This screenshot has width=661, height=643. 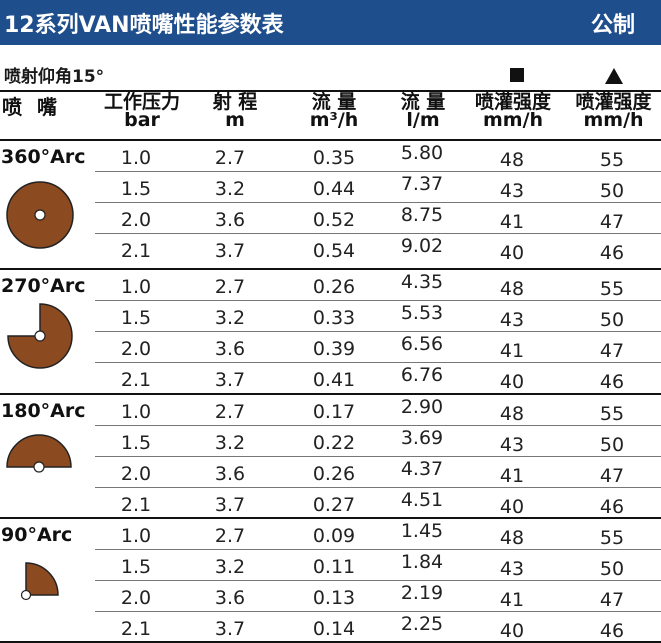 I want to click on flow-m3-cell: 0.44, so click(x=334, y=189).